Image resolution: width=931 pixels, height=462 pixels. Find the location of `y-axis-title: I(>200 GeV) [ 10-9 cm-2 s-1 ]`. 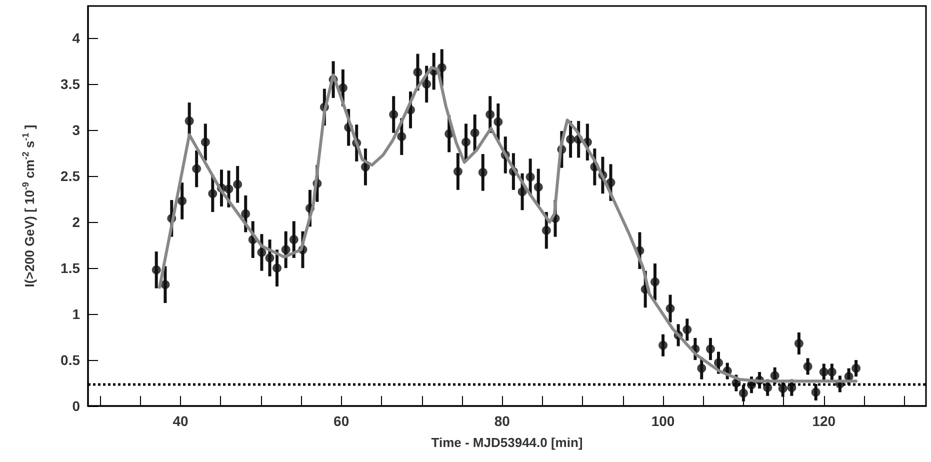

y-axis-title: I(>200 GeV) [ 10-9 cm-2 s-1 ] is located at coordinates (28, 206).